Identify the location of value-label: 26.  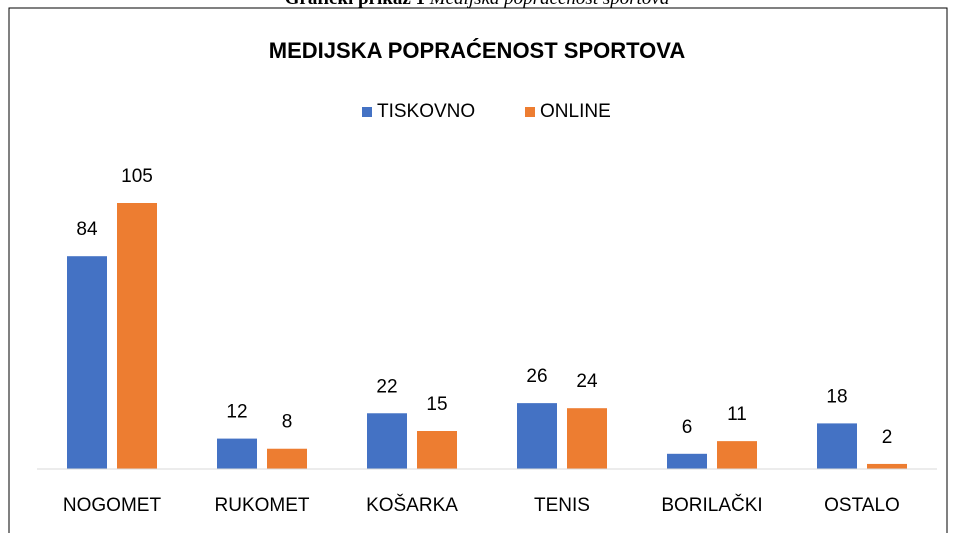
(536, 376).